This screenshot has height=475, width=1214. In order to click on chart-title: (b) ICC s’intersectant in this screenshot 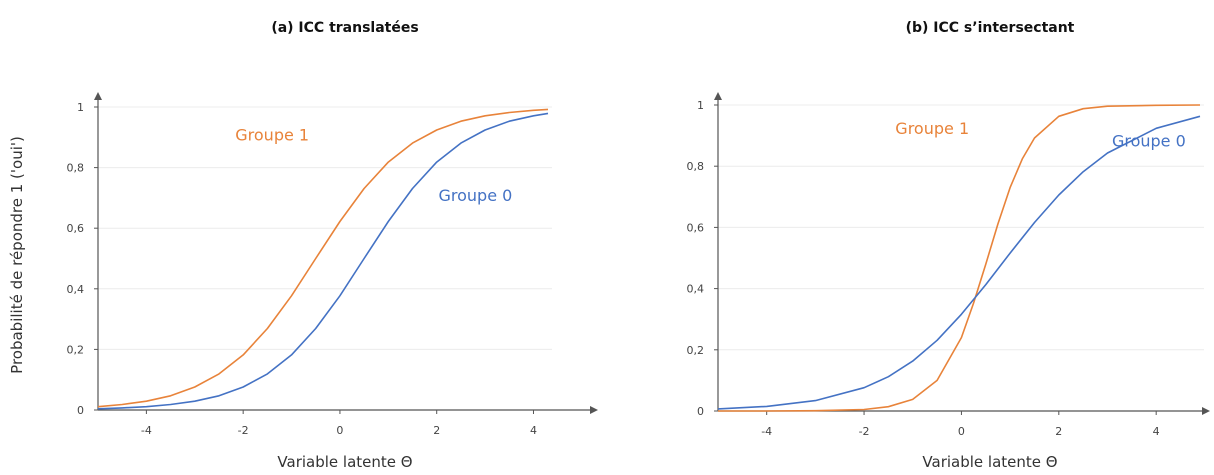, I will do `click(990, 28)`.